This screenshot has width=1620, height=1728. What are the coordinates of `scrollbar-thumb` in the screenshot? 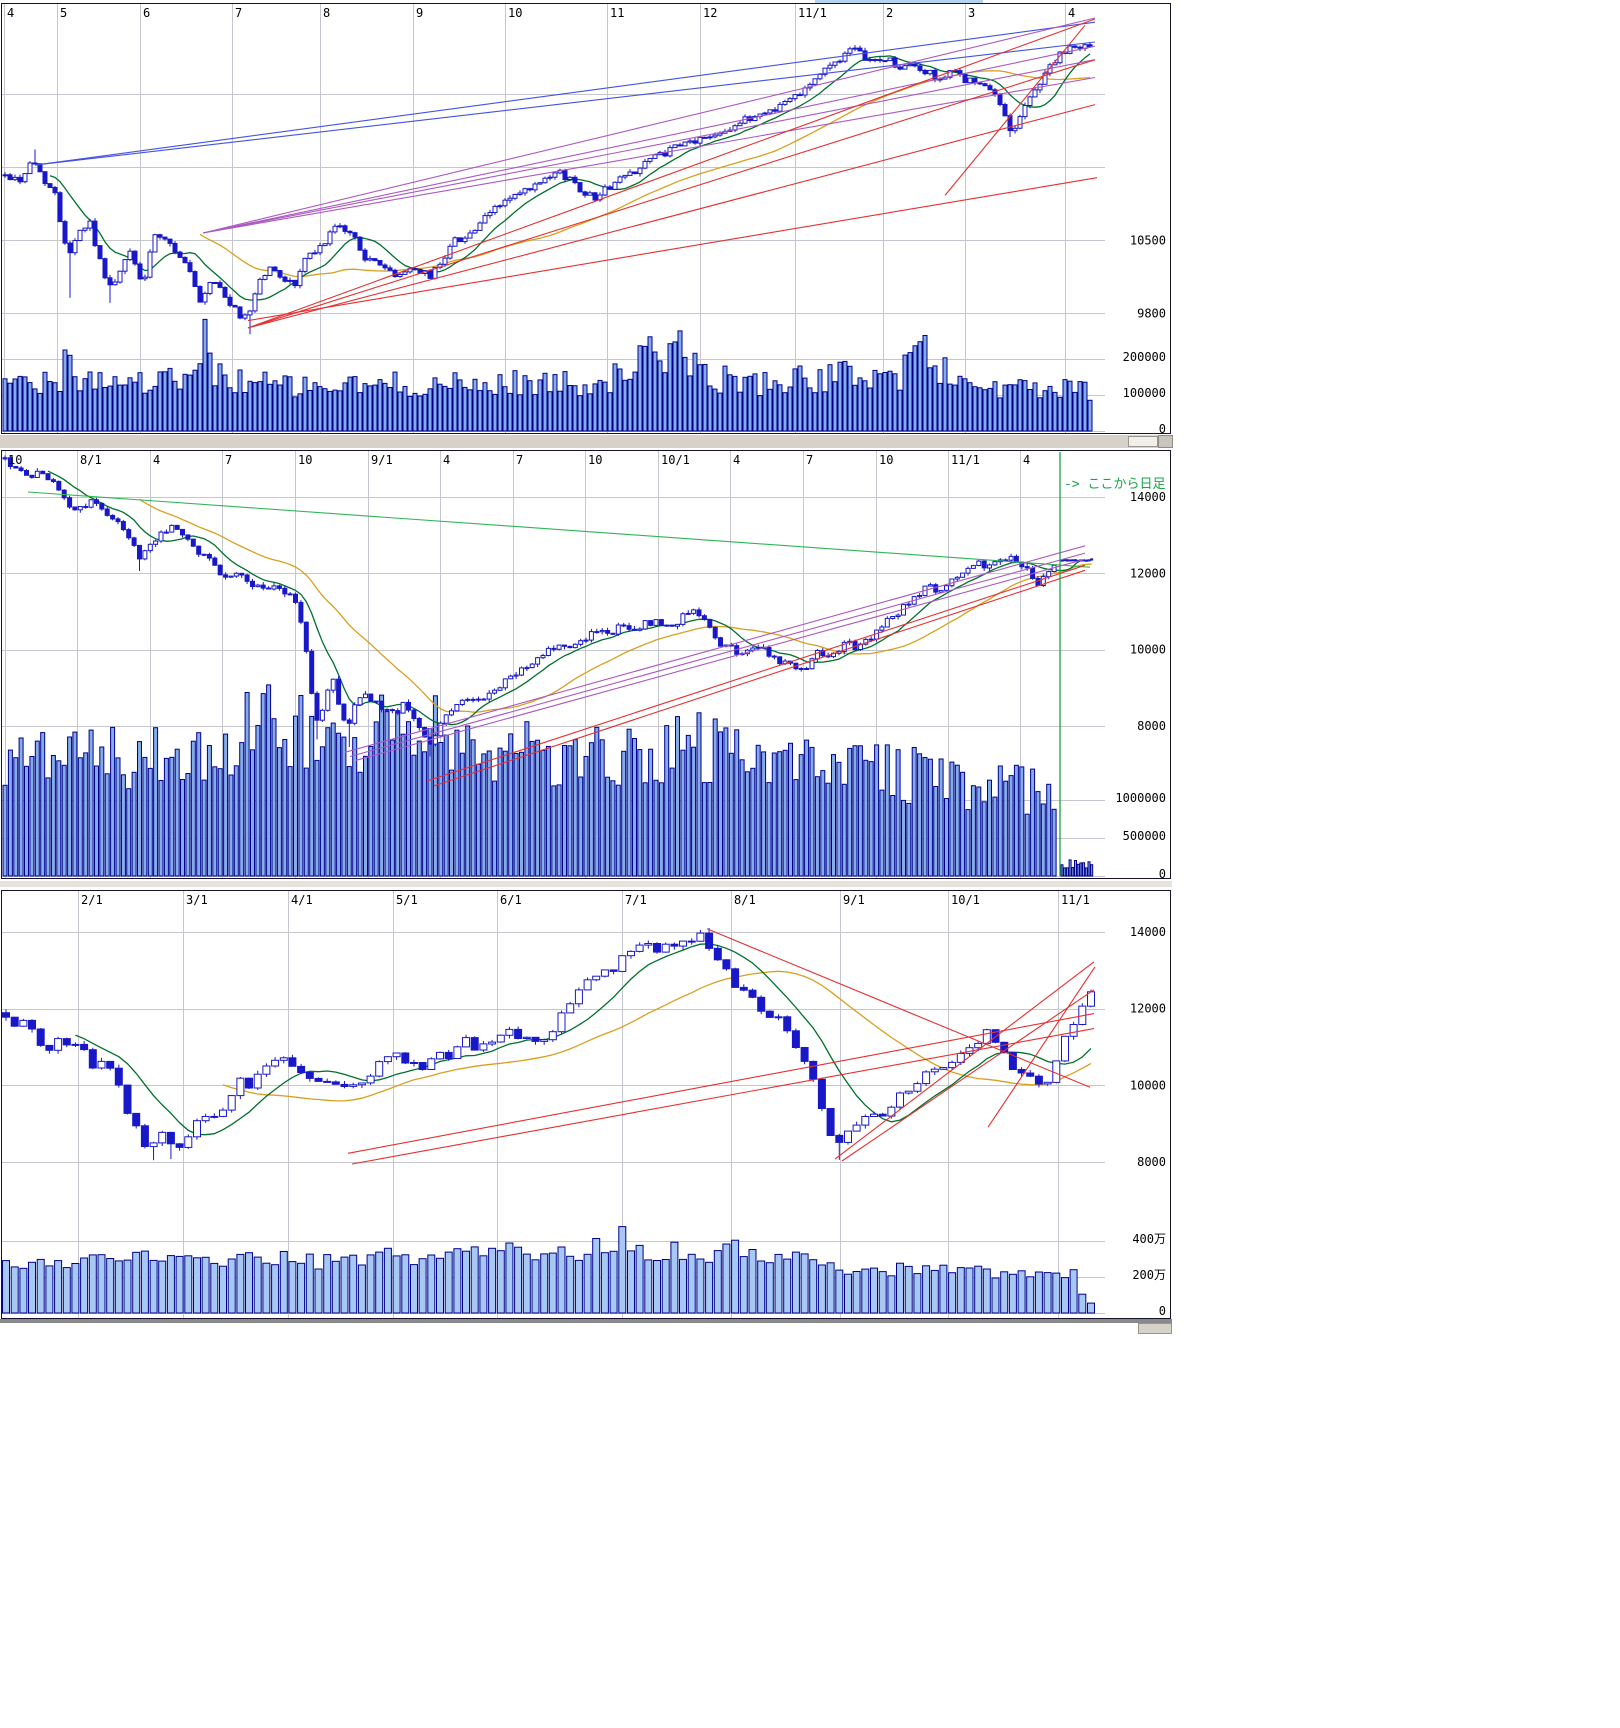 It's located at (1143, 441).